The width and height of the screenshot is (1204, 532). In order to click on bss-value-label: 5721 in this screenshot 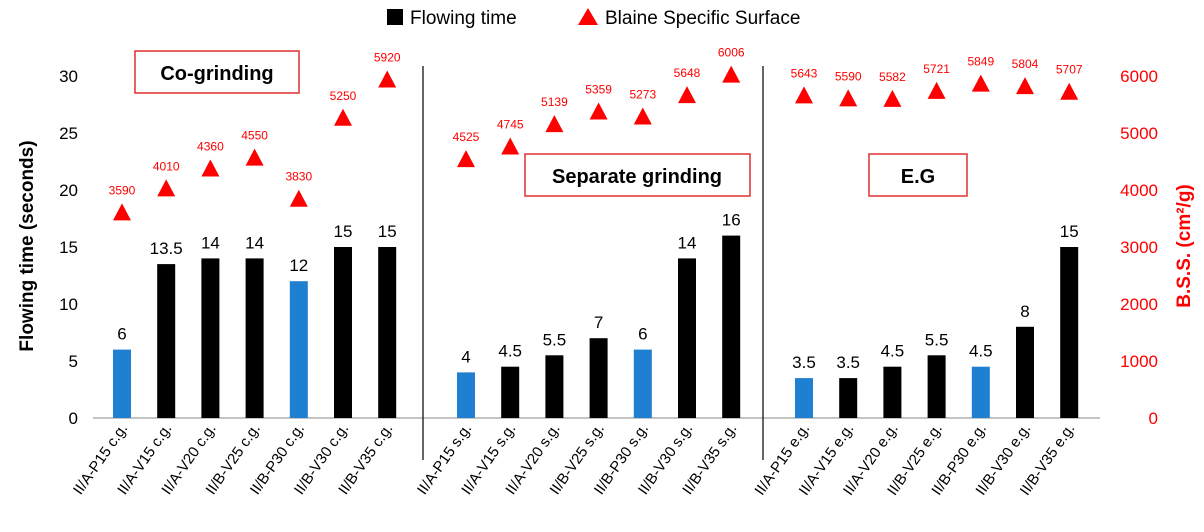, I will do `click(936, 69)`.